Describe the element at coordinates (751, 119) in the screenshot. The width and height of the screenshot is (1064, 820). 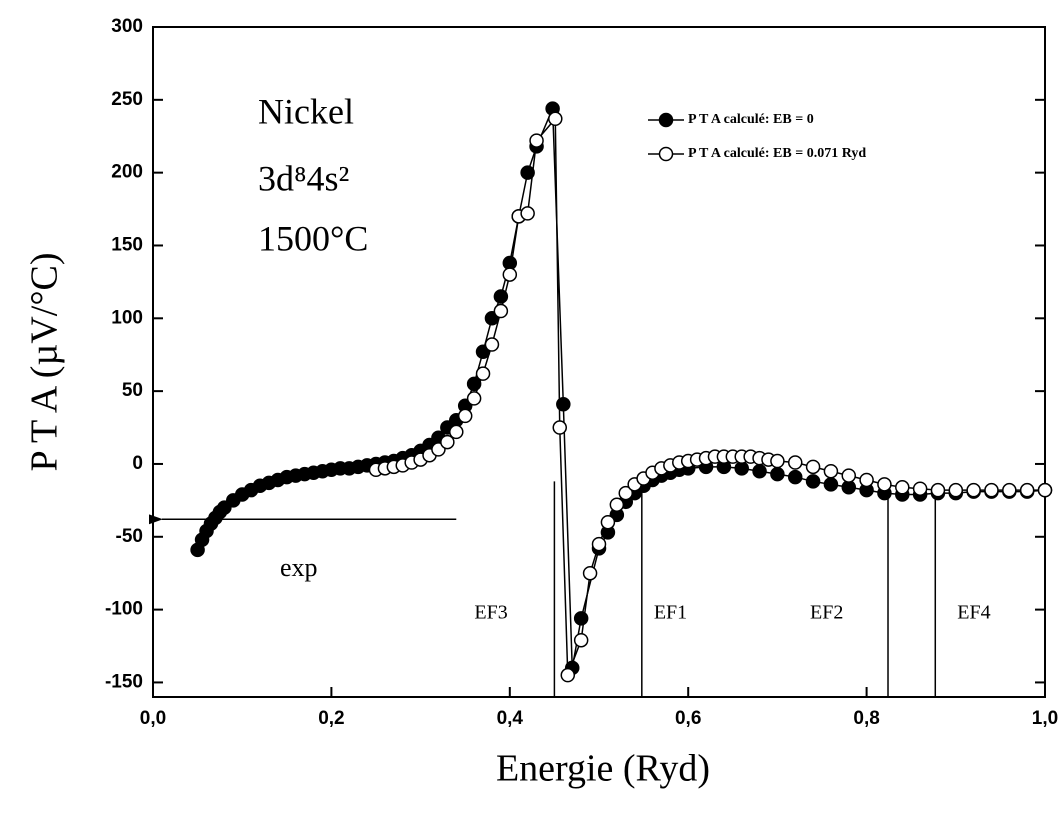
I see `legend-label: P T A calculé: EB = 0` at that location.